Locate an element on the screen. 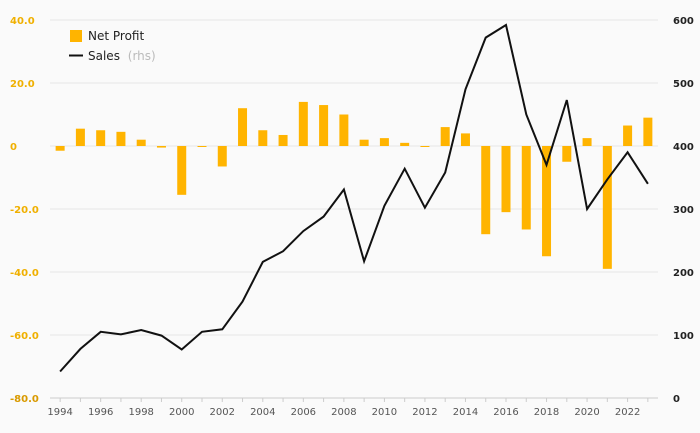 The height and width of the screenshot is (433, 700). left-axis-tick-label: 40.0 is located at coordinates (22, 21).